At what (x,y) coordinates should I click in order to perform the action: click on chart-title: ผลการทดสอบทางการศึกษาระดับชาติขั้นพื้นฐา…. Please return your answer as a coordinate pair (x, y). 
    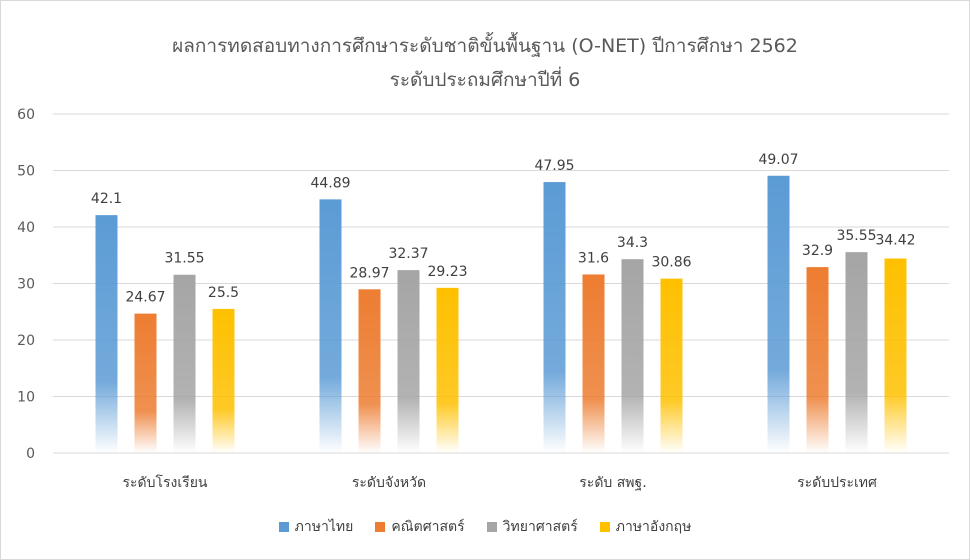
    Looking at the image, I should click on (485, 46).